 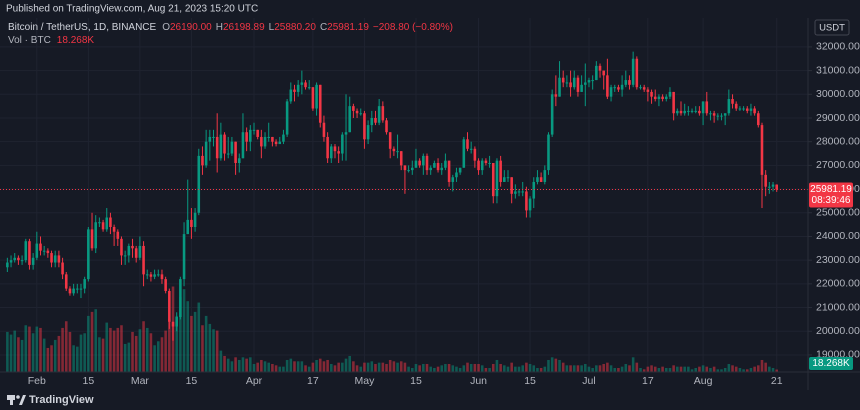 What do you see at coordinates (29, 40) in the screenshot?
I see `volume-name: Vol · BTC` at bounding box center [29, 40].